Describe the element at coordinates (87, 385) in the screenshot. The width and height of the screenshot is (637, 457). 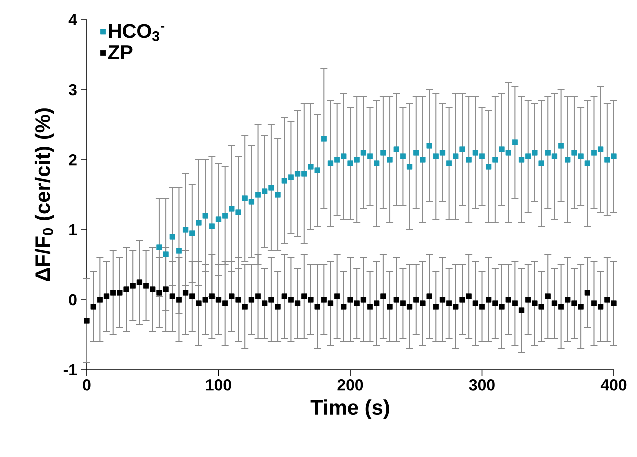
I see `x-tick-label: 0` at that location.